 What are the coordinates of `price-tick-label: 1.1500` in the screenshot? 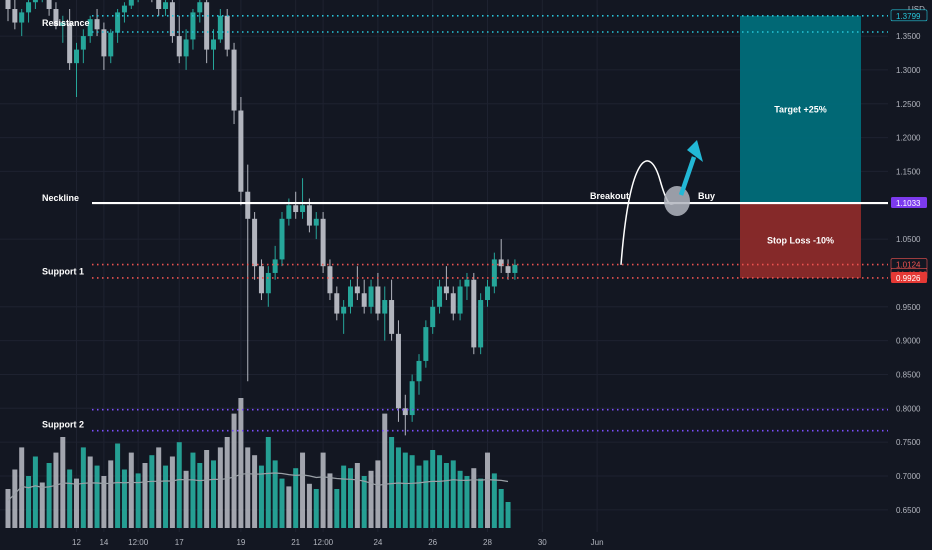 It's located at (908, 171).